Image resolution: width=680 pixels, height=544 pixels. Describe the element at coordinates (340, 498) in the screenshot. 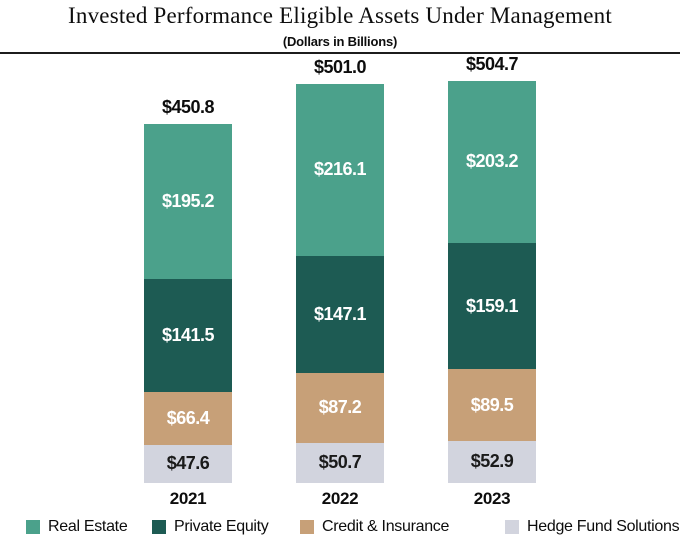

I see `year-label-2022: 2022` at that location.